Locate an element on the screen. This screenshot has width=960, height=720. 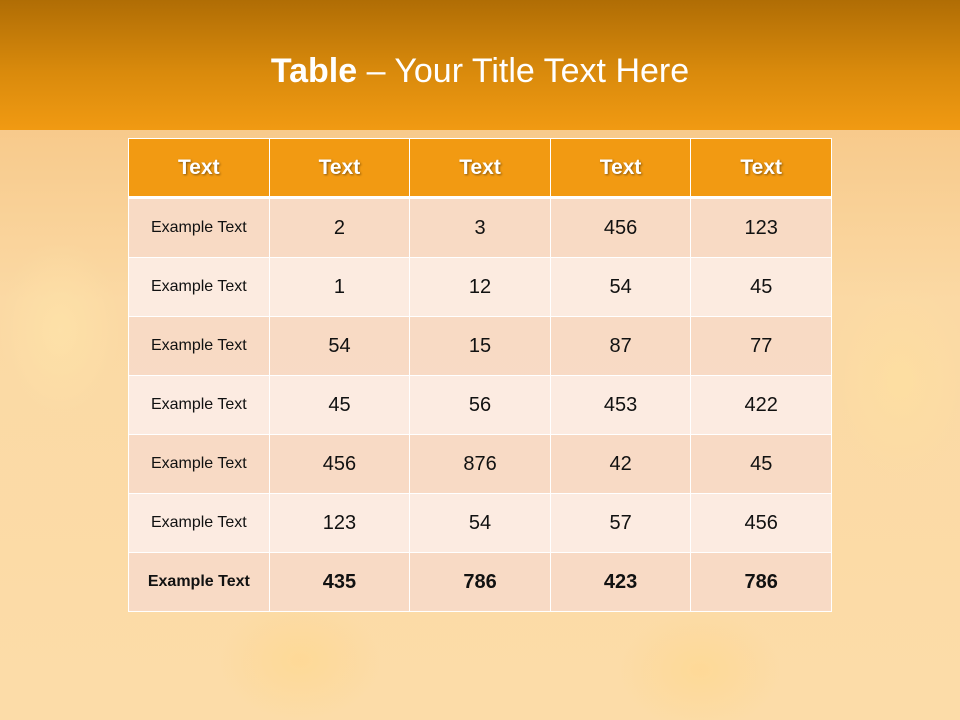
table-cell: 435 is located at coordinates (339, 582).